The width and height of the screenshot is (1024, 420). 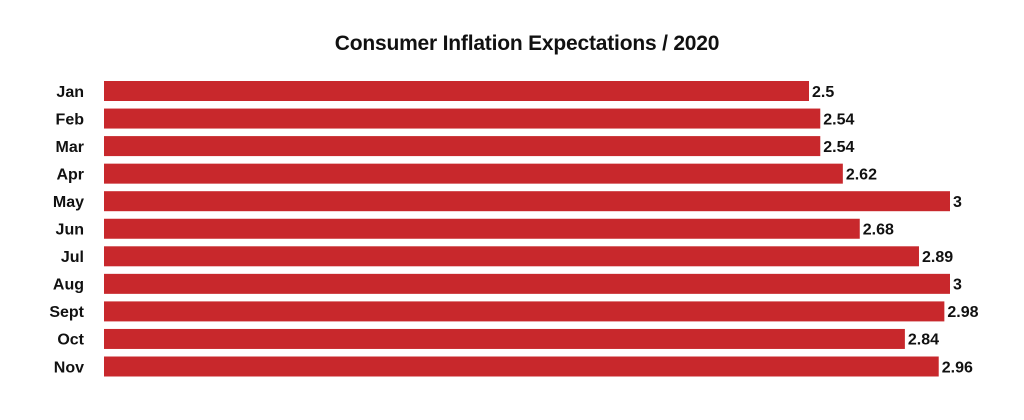 What do you see at coordinates (456, 91) in the screenshot?
I see `bar-jan` at bounding box center [456, 91].